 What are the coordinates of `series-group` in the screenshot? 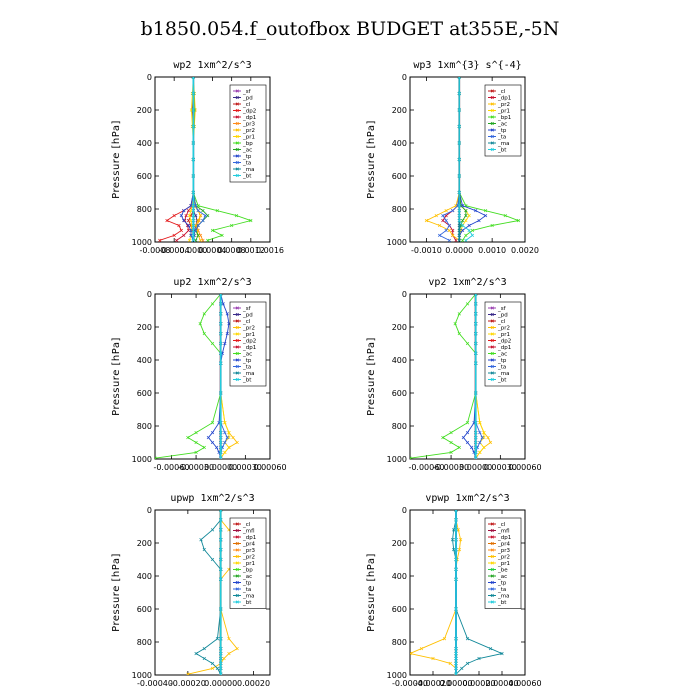 It's located at (214, 592).